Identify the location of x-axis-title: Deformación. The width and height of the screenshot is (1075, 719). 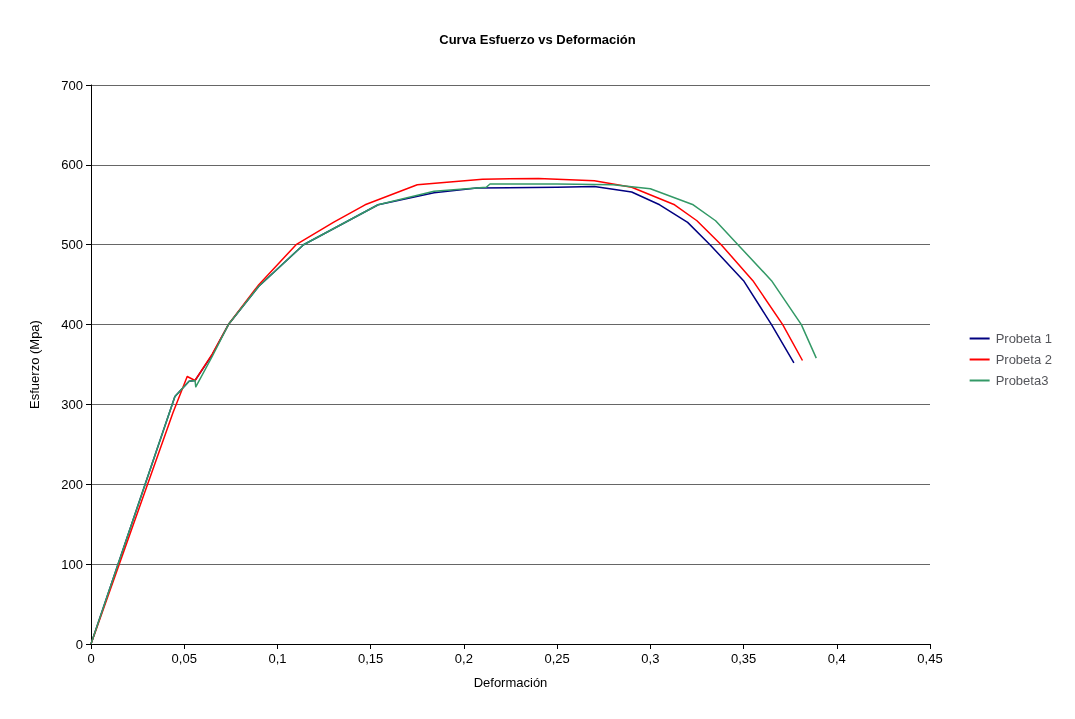
(510, 682).